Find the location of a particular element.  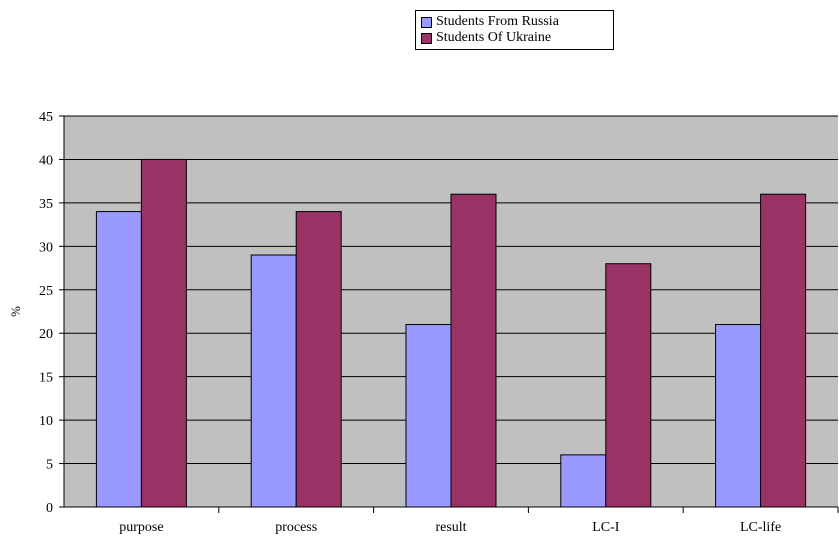

bar-ukraine-result is located at coordinates (473, 350).